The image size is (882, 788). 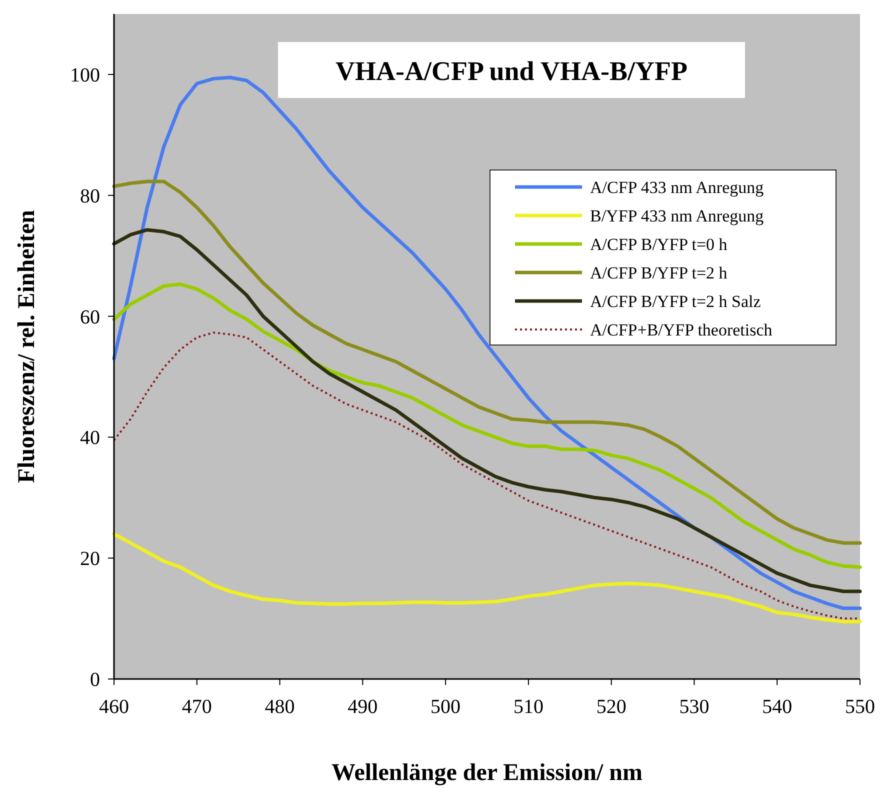 I want to click on legend-label: A/CFP B/YFP t=2 h, so click(x=659, y=273).